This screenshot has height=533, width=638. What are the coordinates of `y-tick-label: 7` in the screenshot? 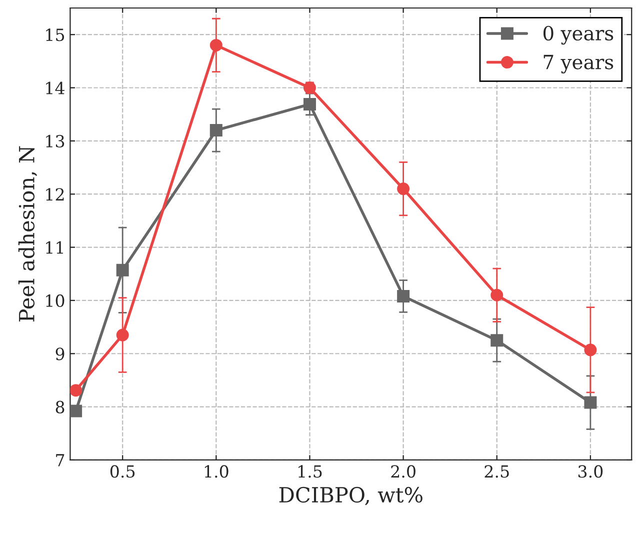 It's located at (60, 460).